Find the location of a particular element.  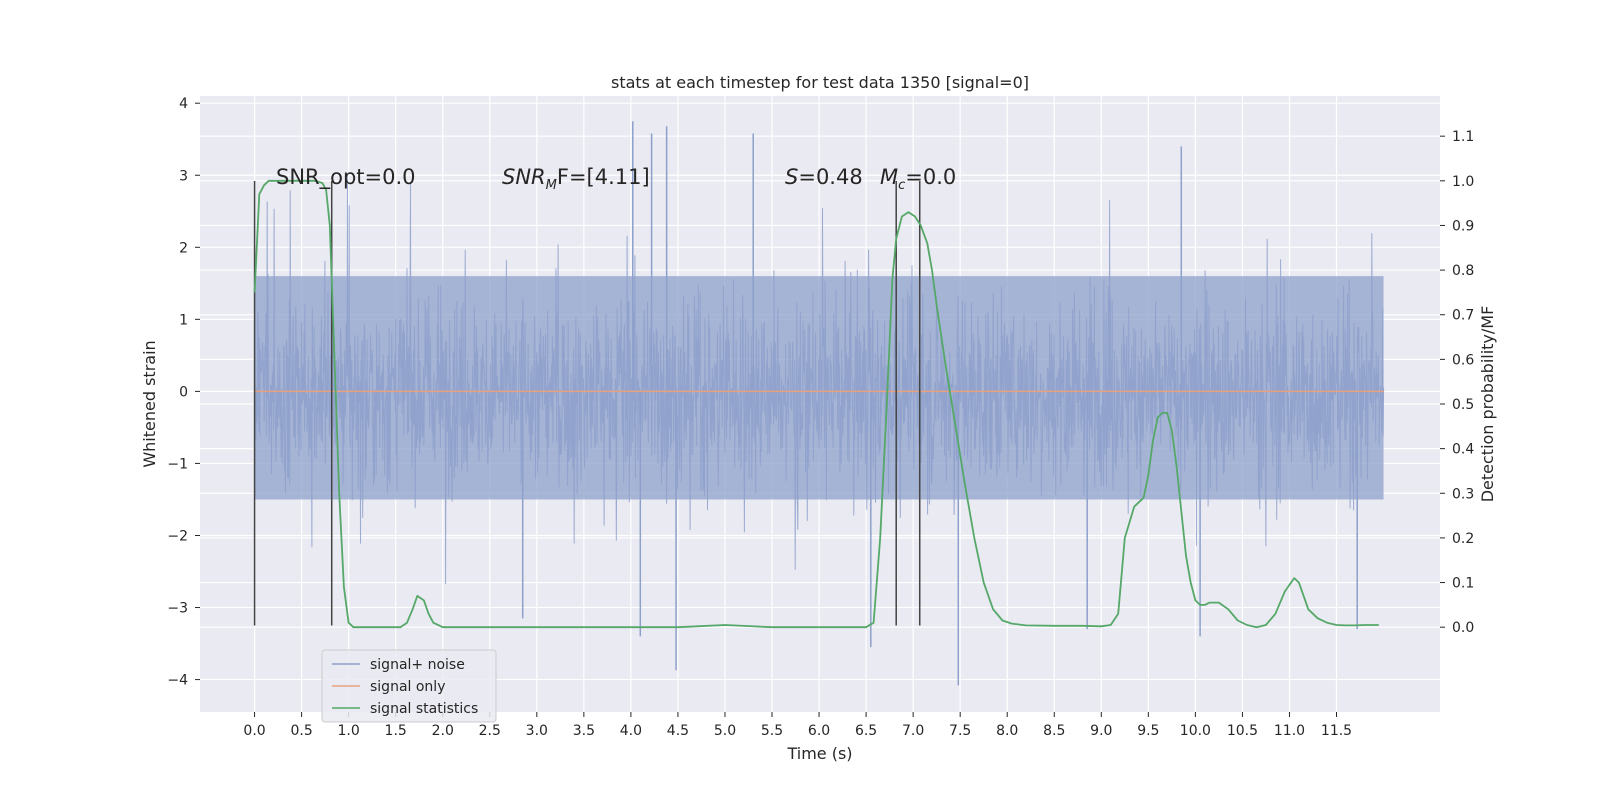

y-axis-label-left: Whitened strain is located at coordinates (149, 403).